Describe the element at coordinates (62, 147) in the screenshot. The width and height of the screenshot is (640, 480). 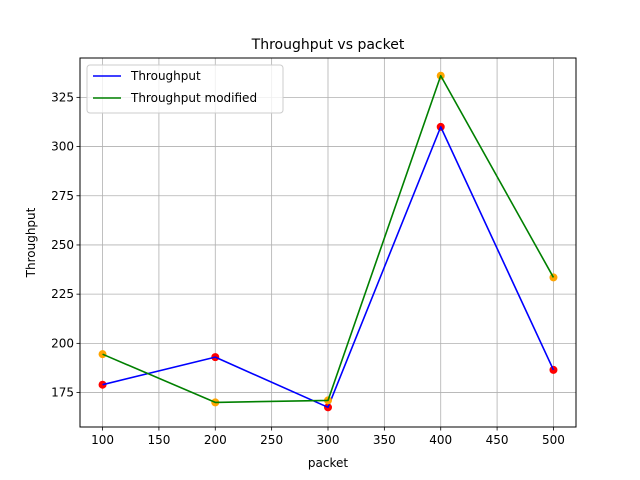
I see `y-tick-label: 300` at that location.